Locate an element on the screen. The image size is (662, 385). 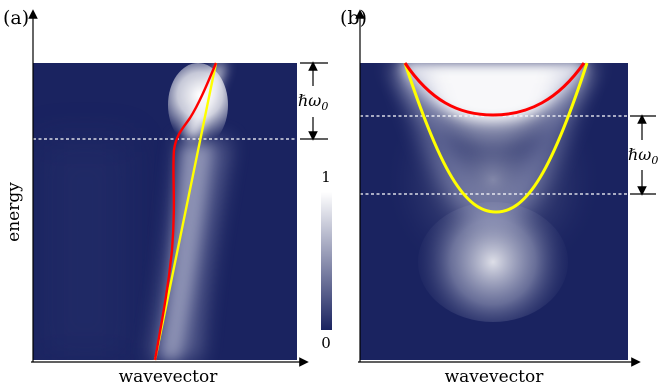
panel-b-annotation: ℏω0 is located at coordinates (643, 156).